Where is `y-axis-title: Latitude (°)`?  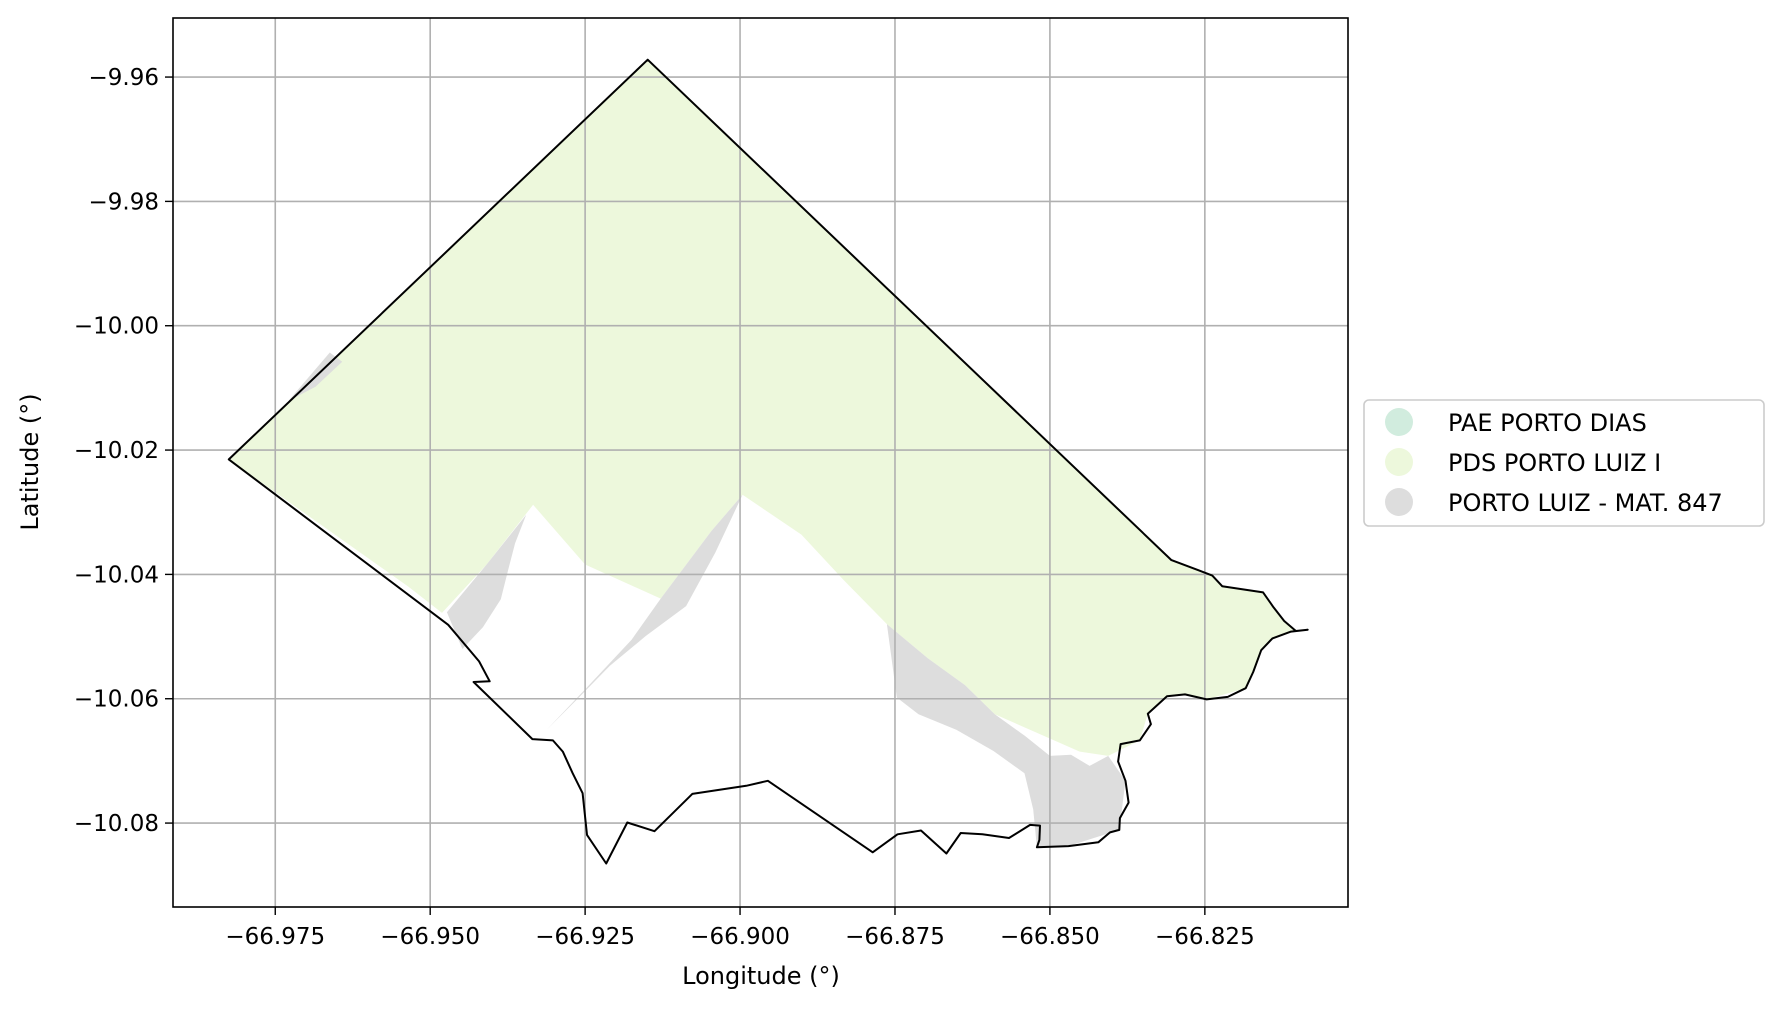
y-axis-title: Latitude (°) is located at coordinates (30, 461).